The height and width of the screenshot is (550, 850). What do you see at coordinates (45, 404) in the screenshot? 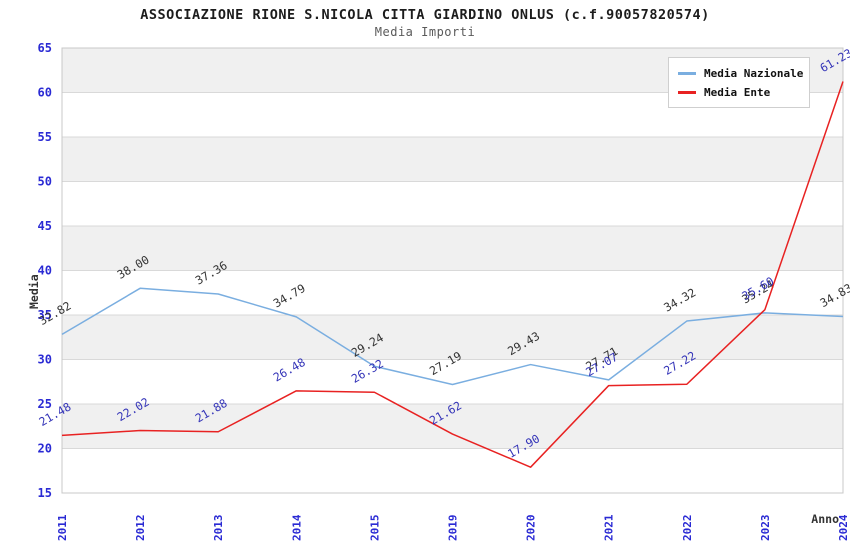
I see `y-tick-label: 25` at bounding box center [45, 404].